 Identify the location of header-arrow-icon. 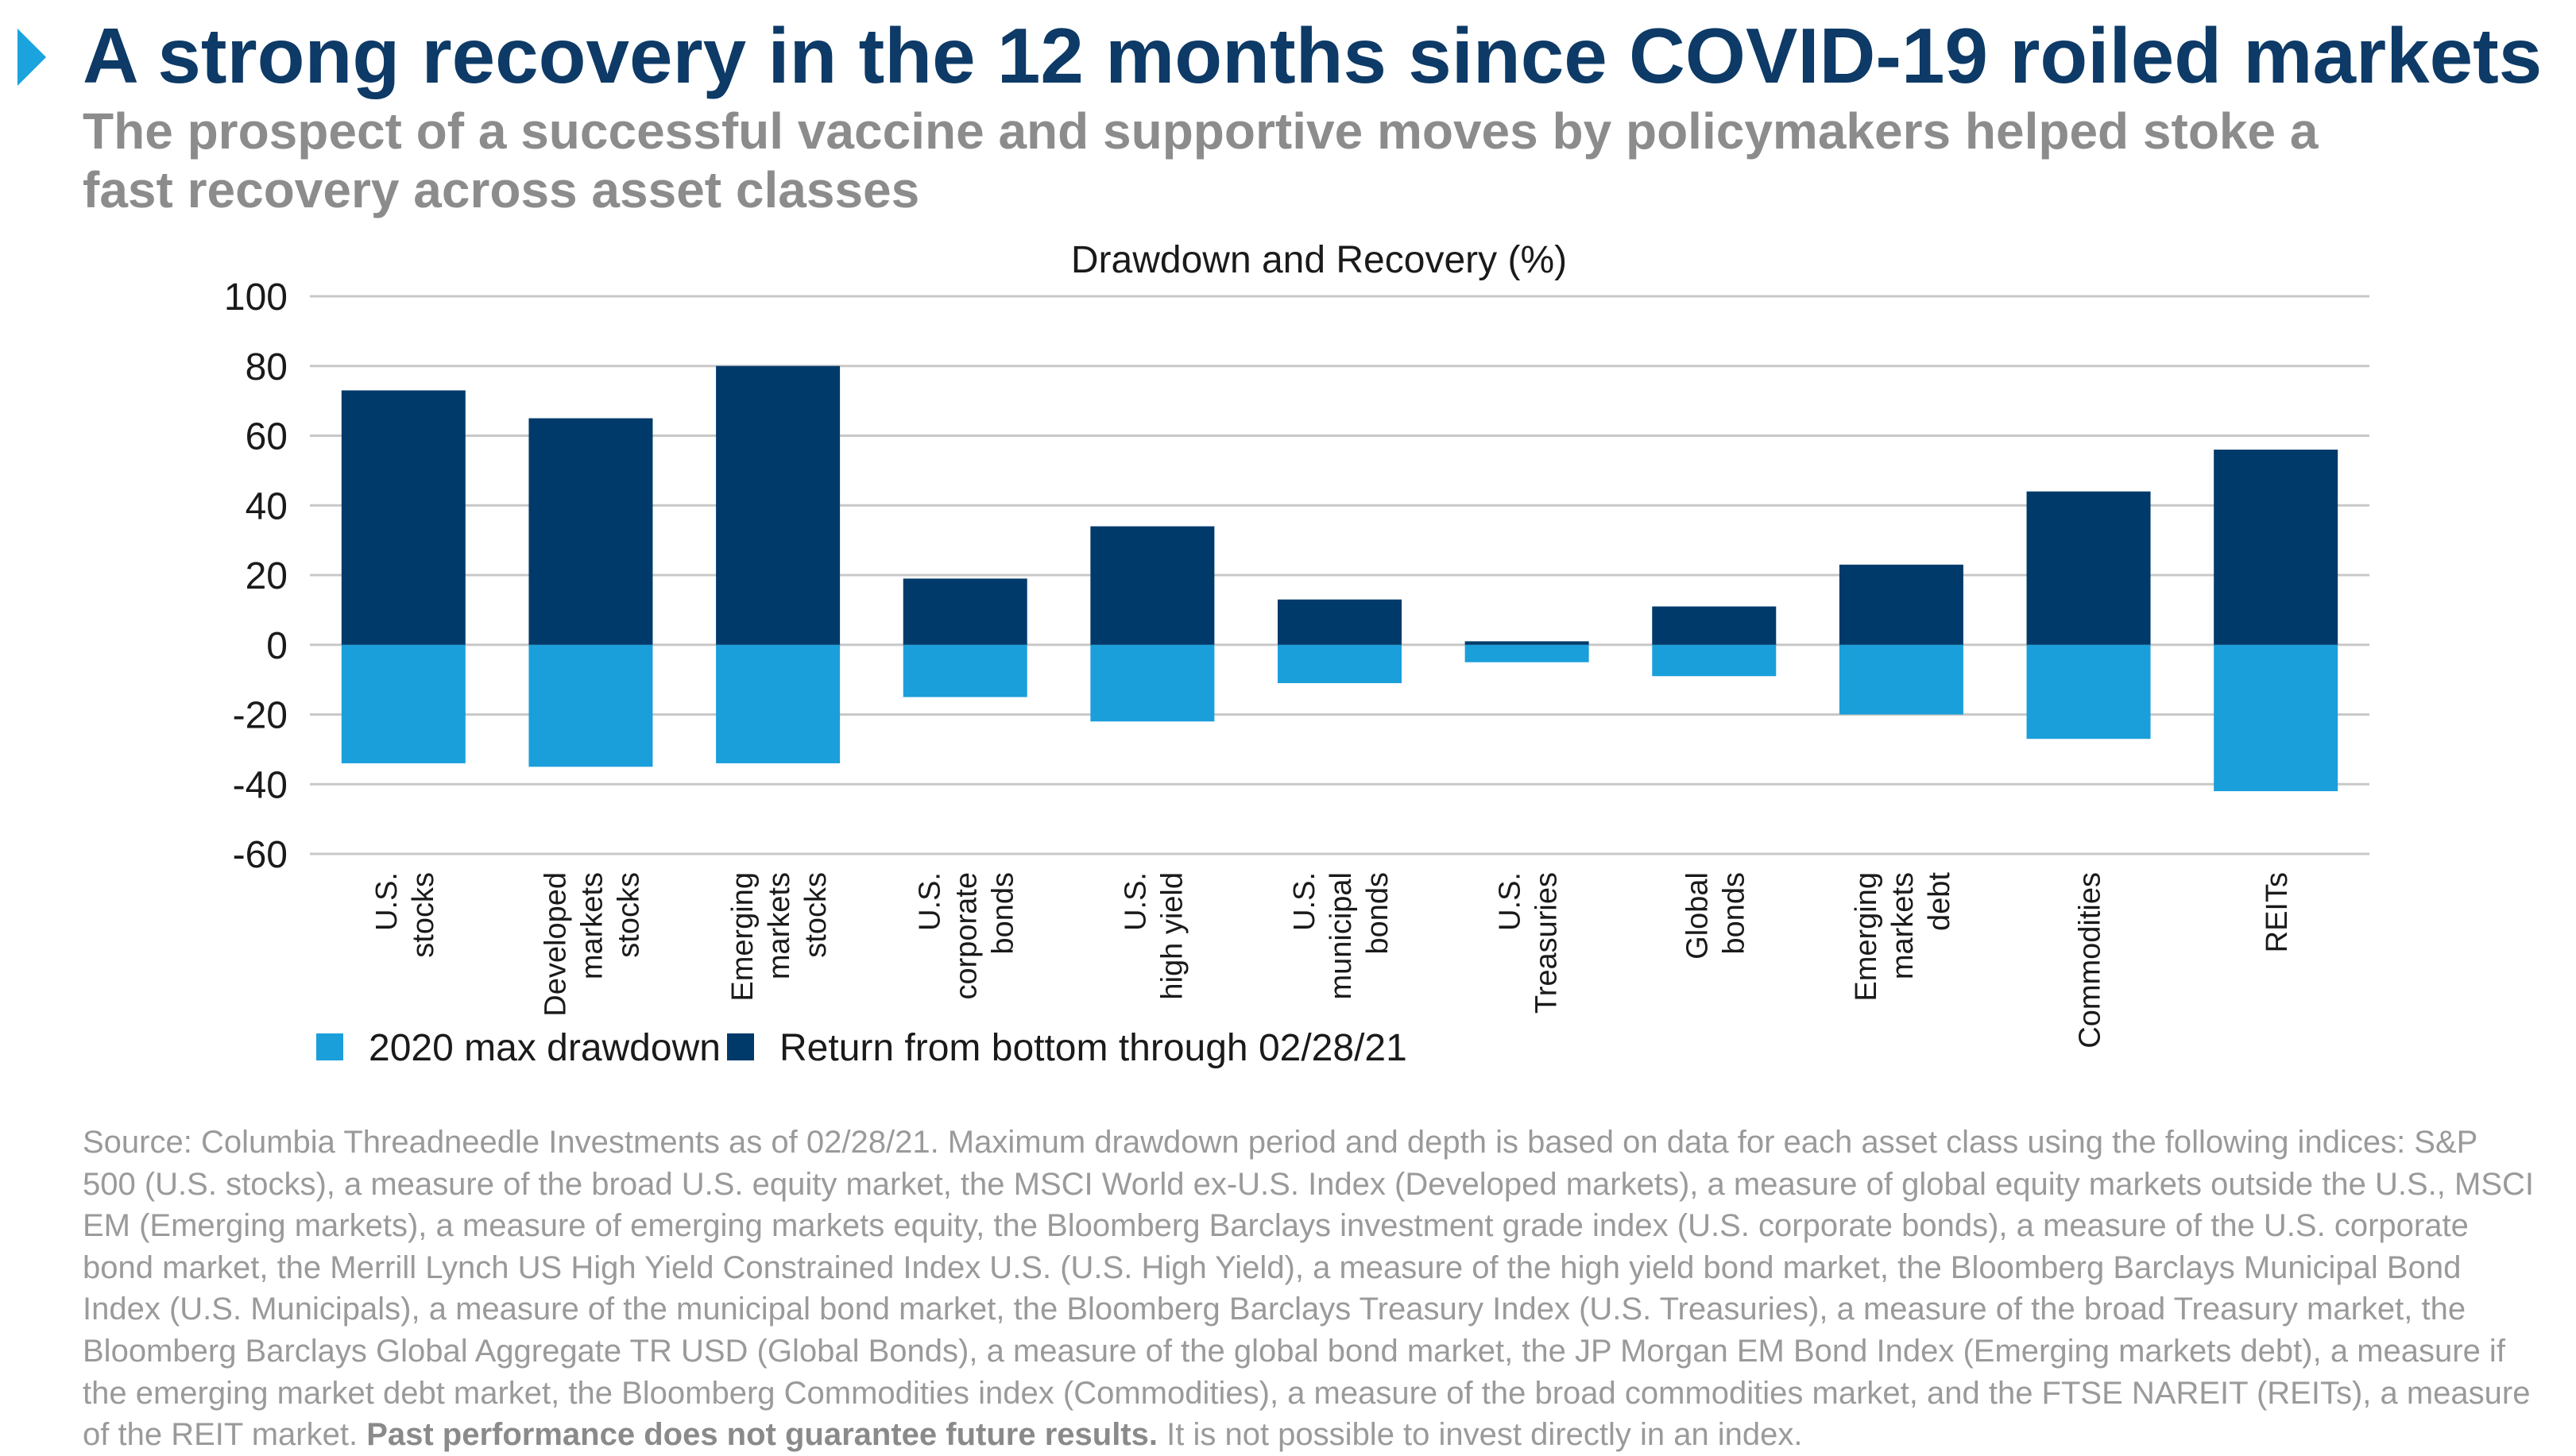
(31, 58).